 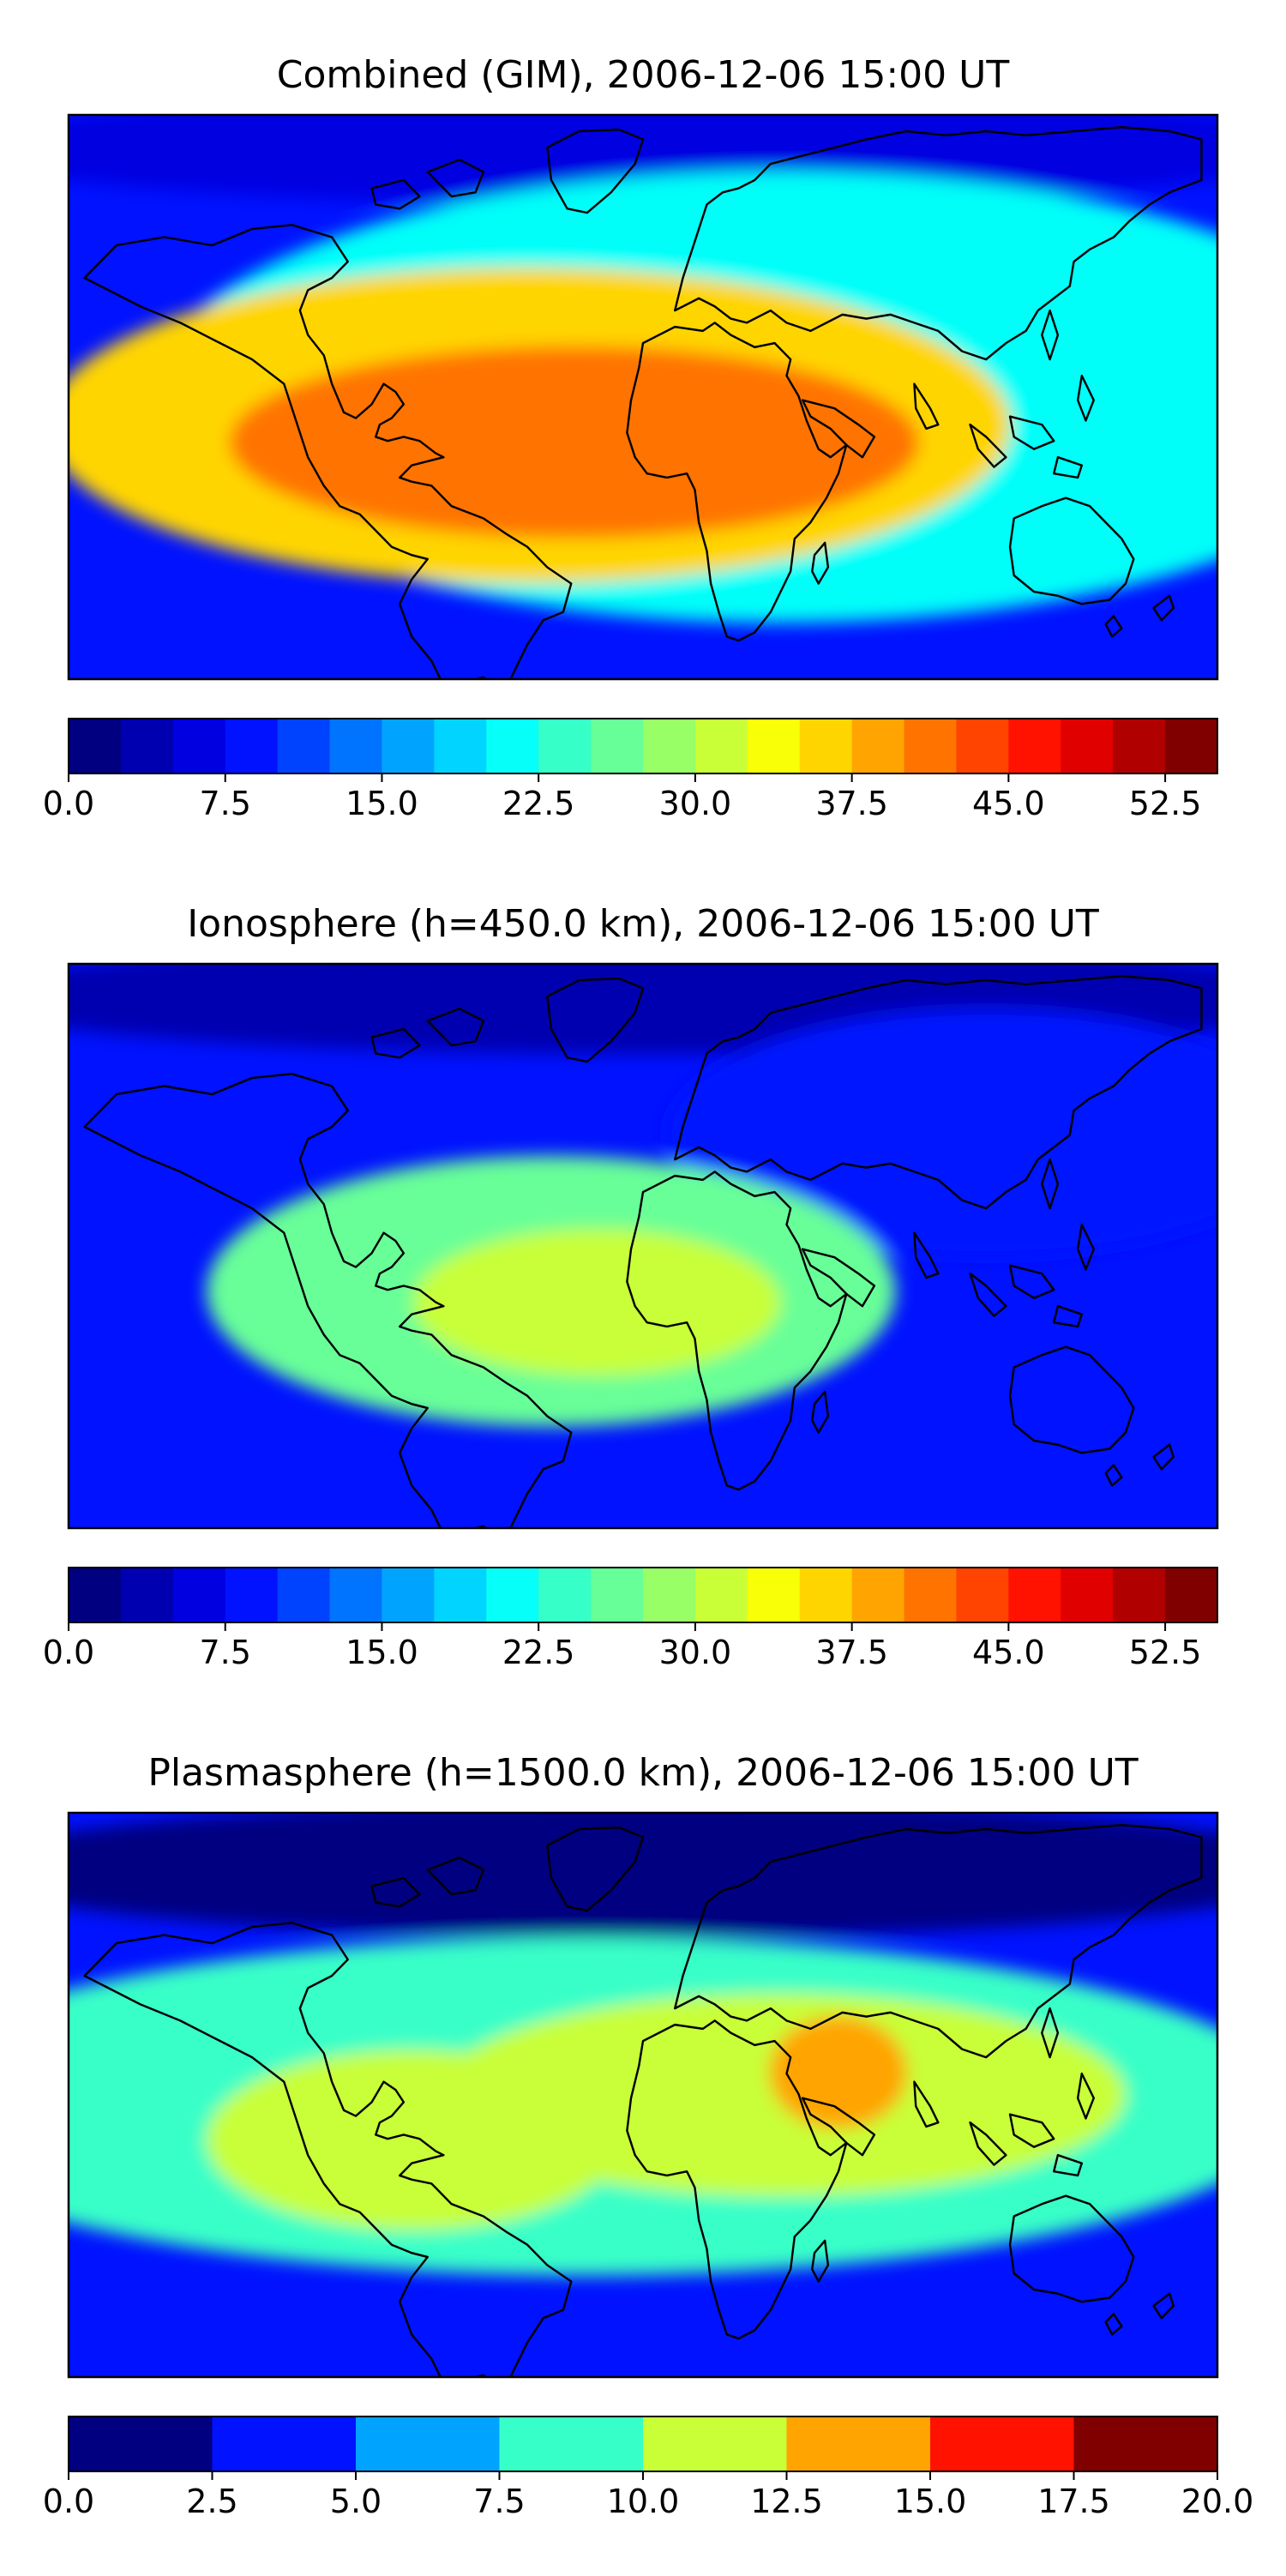 I want to click on colorbar-tick-label: 12.5, so click(x=786, y=2501).